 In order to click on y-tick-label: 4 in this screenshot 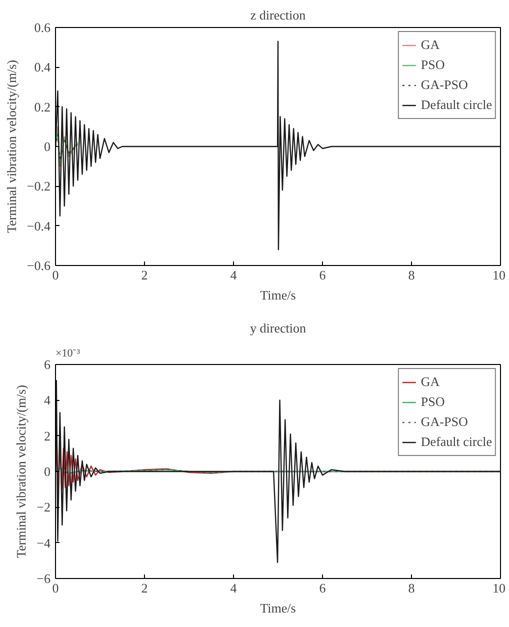, I will do `click(47, 400)`.